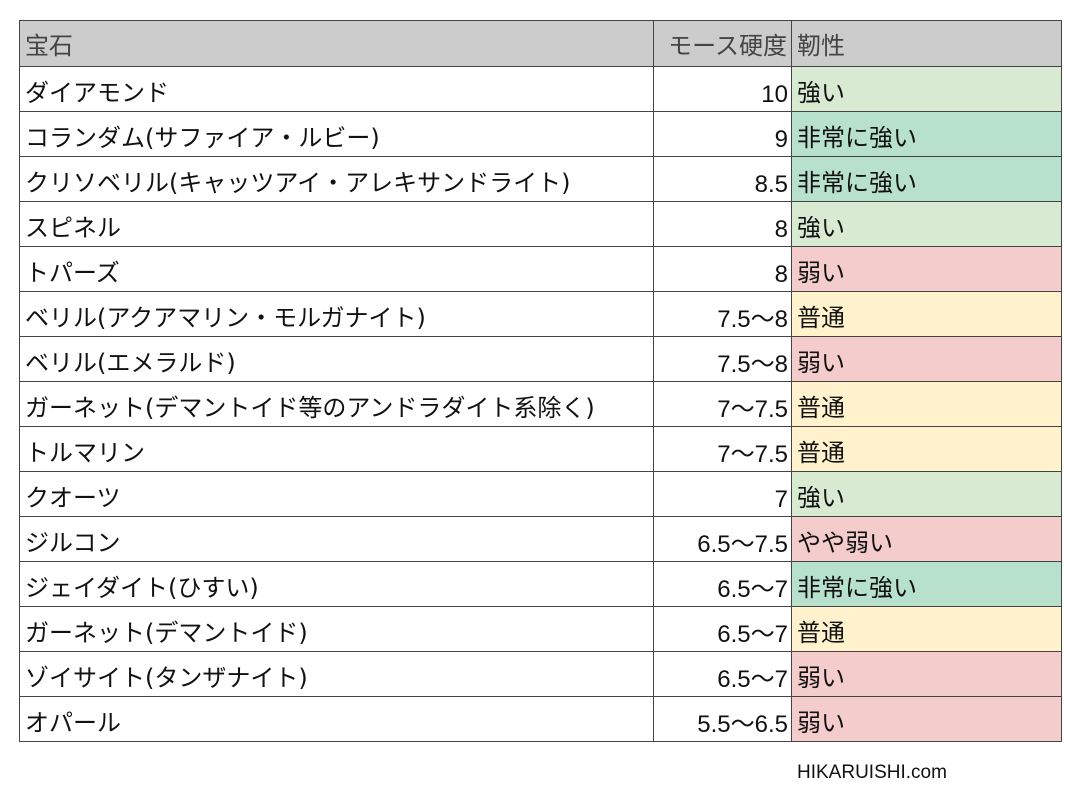 Image resolution: width=1065 pixels, height=787 pixels. Describe the element at coordinates (336, 224) in the screenshot. I see `gem-name: スピネル` at that location.